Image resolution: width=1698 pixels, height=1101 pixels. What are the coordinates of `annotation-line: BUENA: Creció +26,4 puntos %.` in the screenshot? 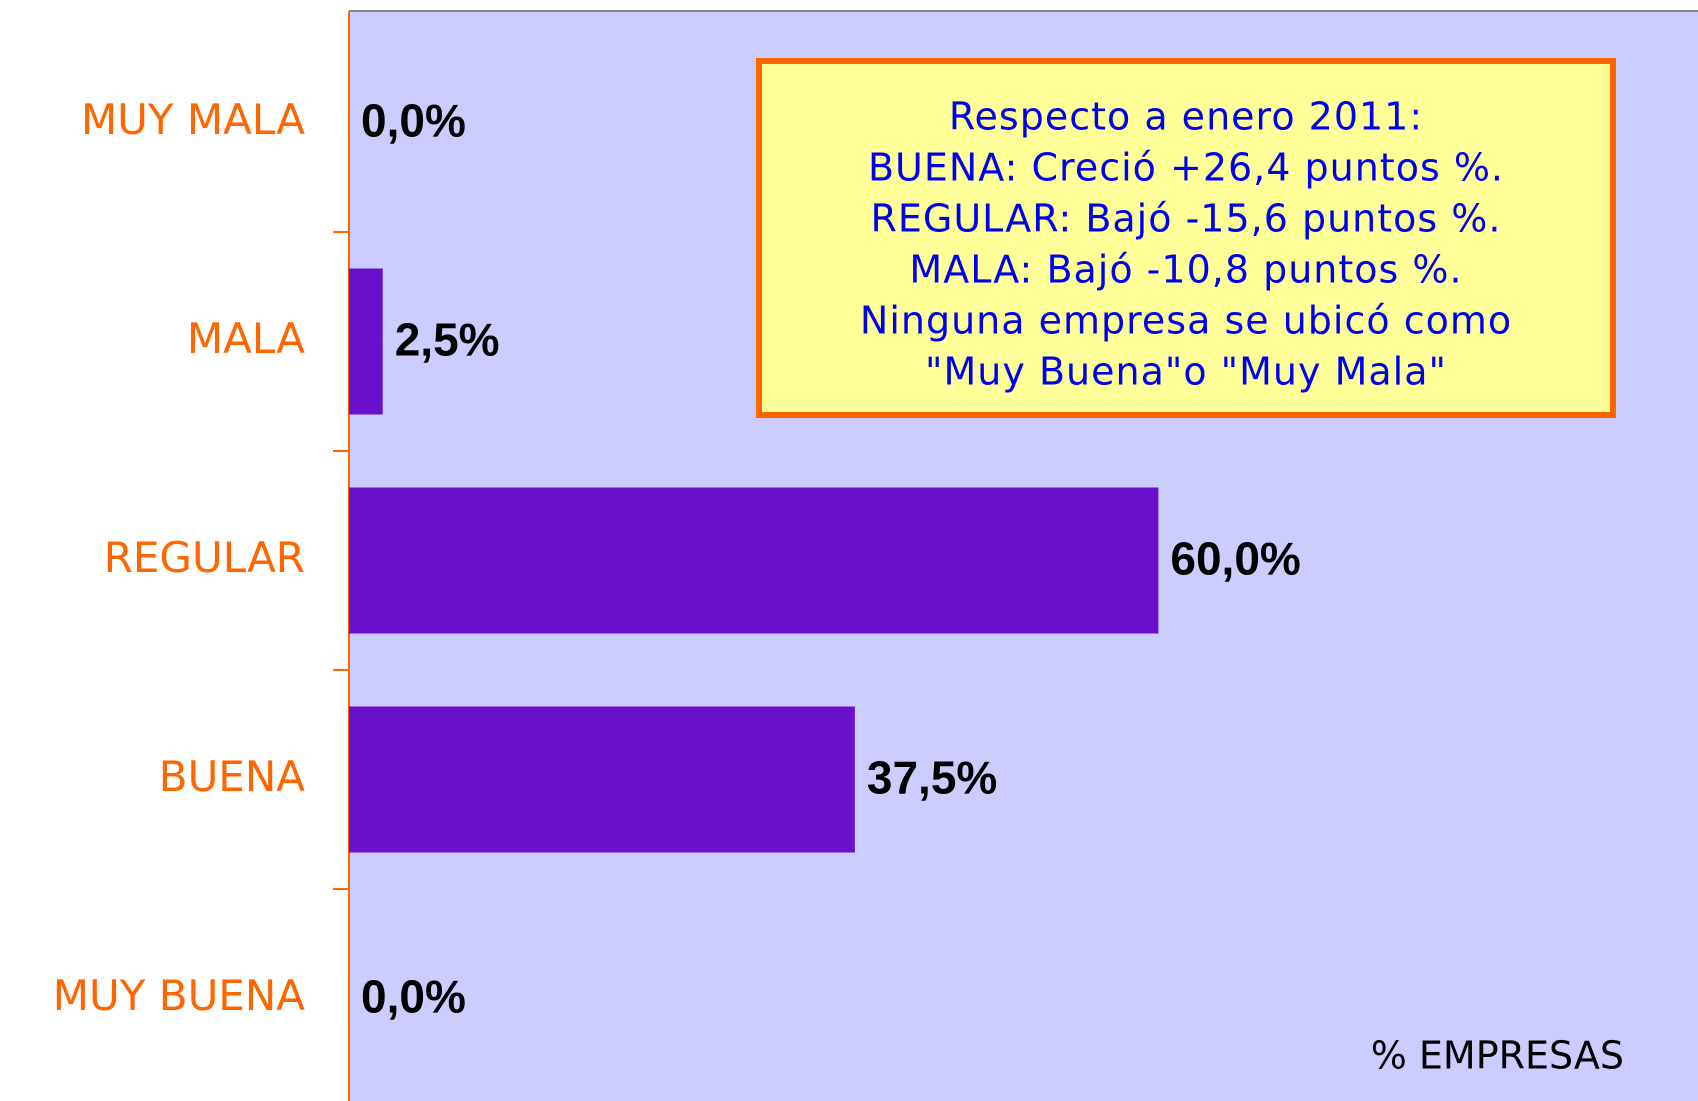 It's located at (1186, 168).